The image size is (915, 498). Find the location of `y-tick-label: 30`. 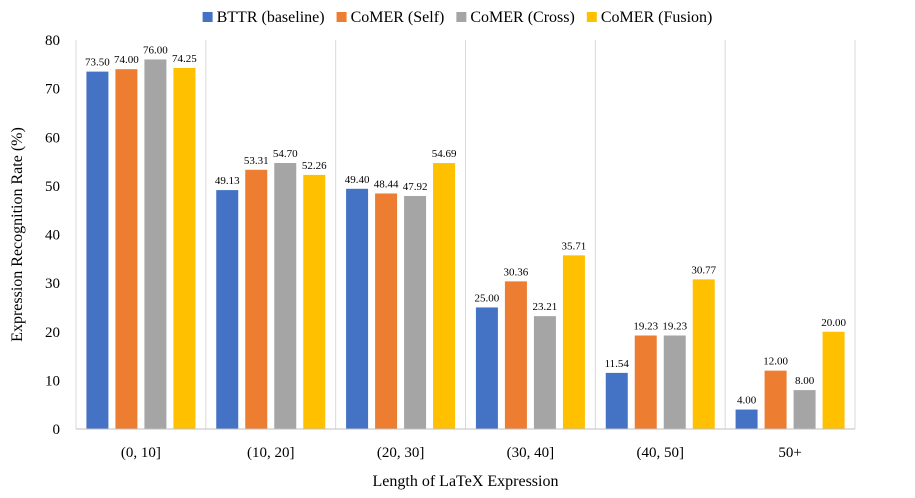

y-tick-label: 30 is located at coordinates (52, 284).